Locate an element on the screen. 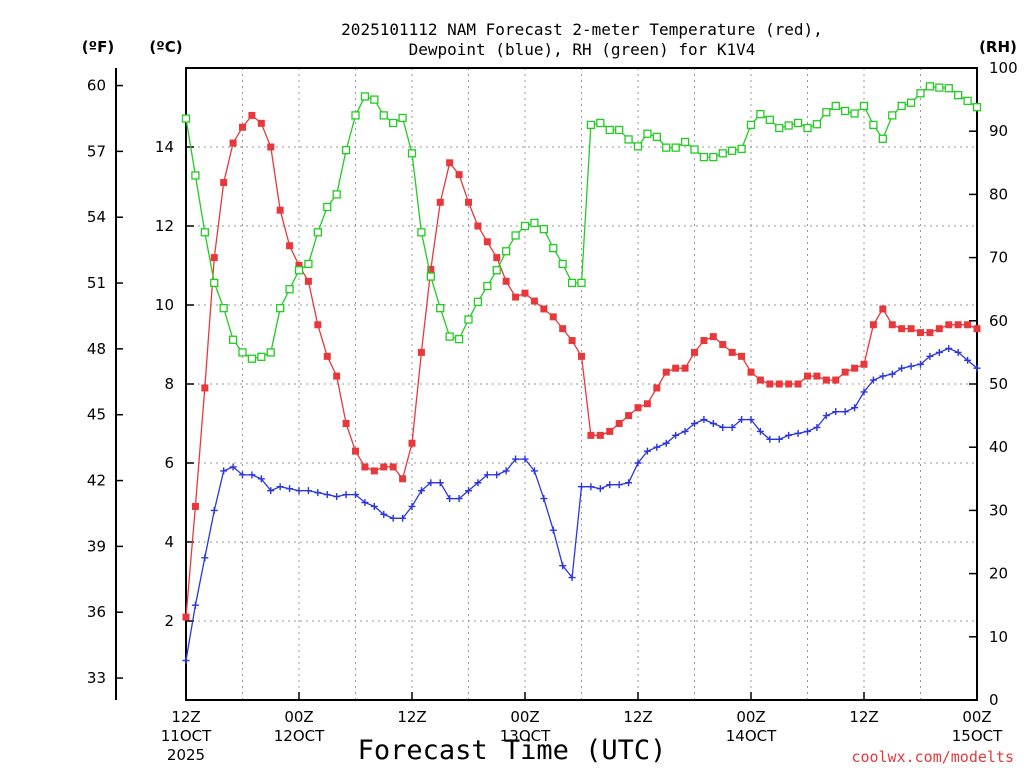  x-tick-label: 12Z is located at coordinates (863, 717).